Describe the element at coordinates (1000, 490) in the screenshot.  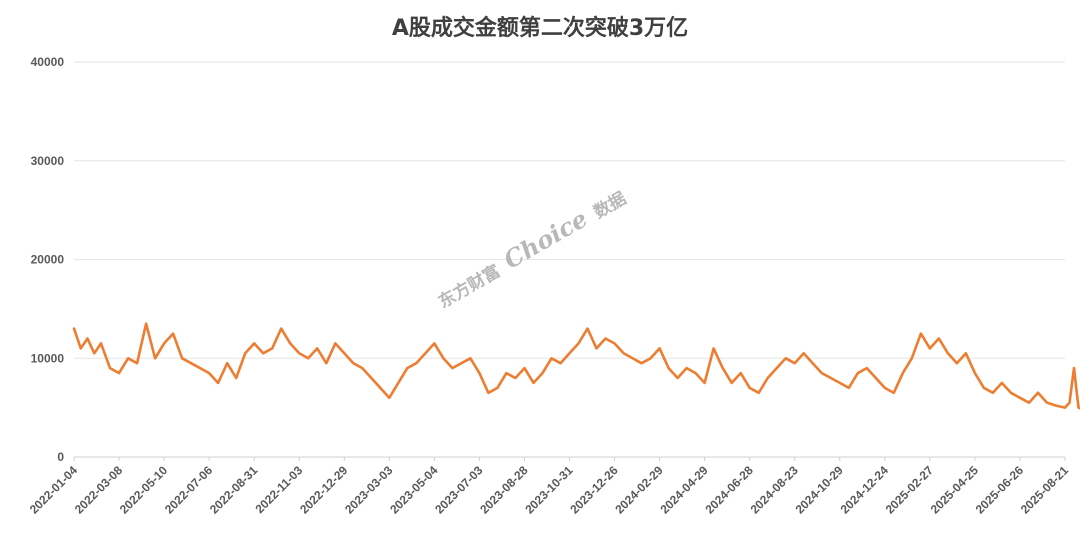
I see `x-tick-label: 2025-06-26` at that location.